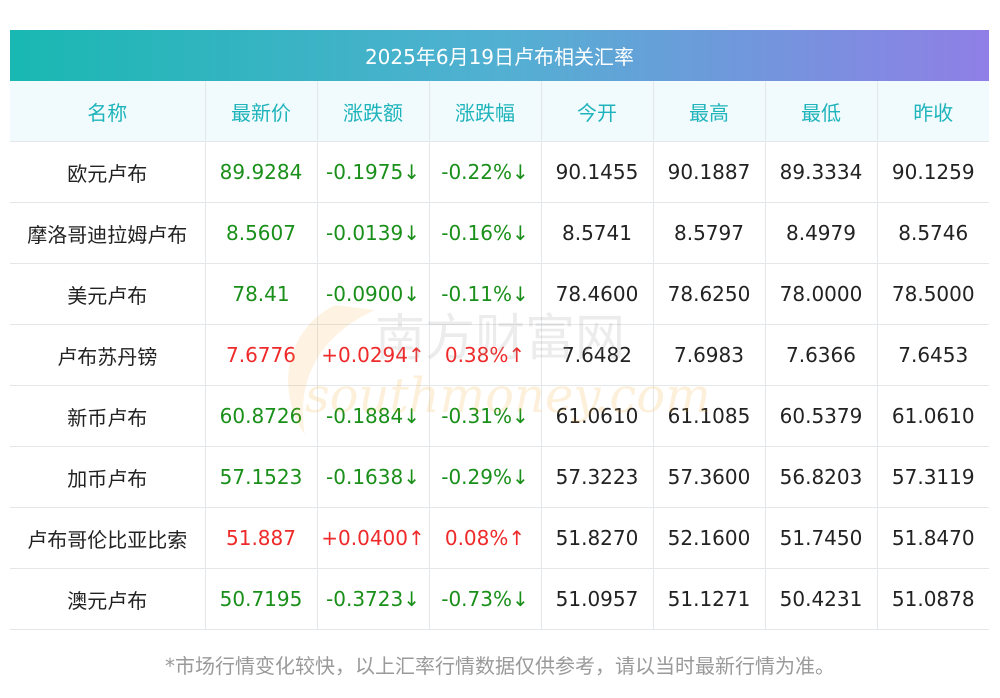  Describe the element at coordinates (108, 233) in the screenshot. I see `cell-name: 摩洛哥迪拉姆卢布` at that location.